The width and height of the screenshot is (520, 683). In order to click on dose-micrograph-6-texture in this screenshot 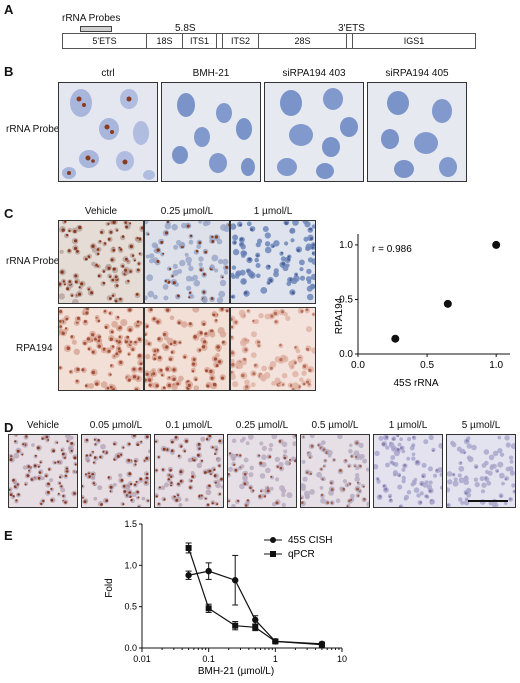, I will do `click(408, 471)`.